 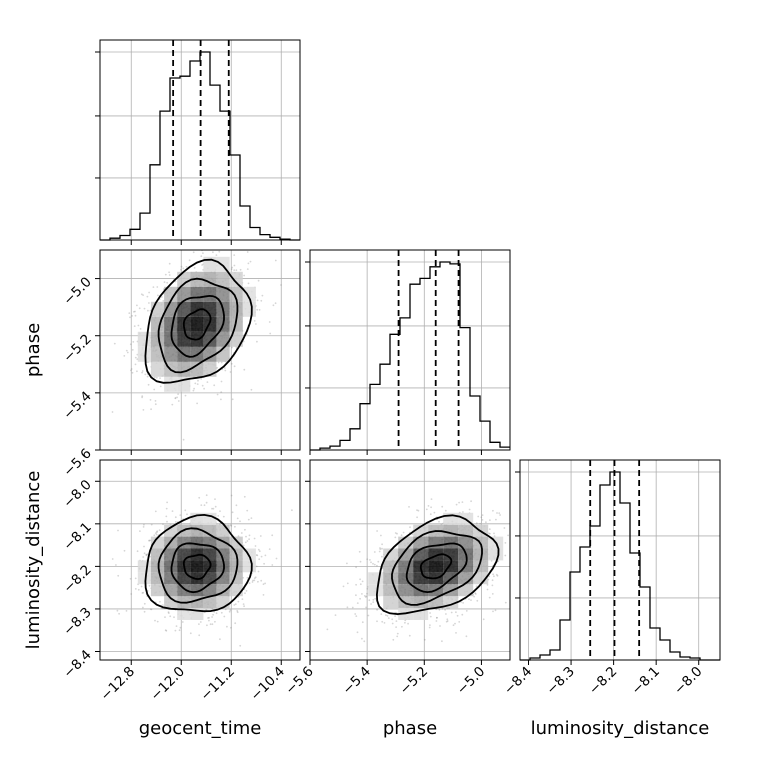 What do you see at coordinates (620, 566) in the screenshot?
I see `histogram-luminosity_distance` at bounding box center [620, 566].